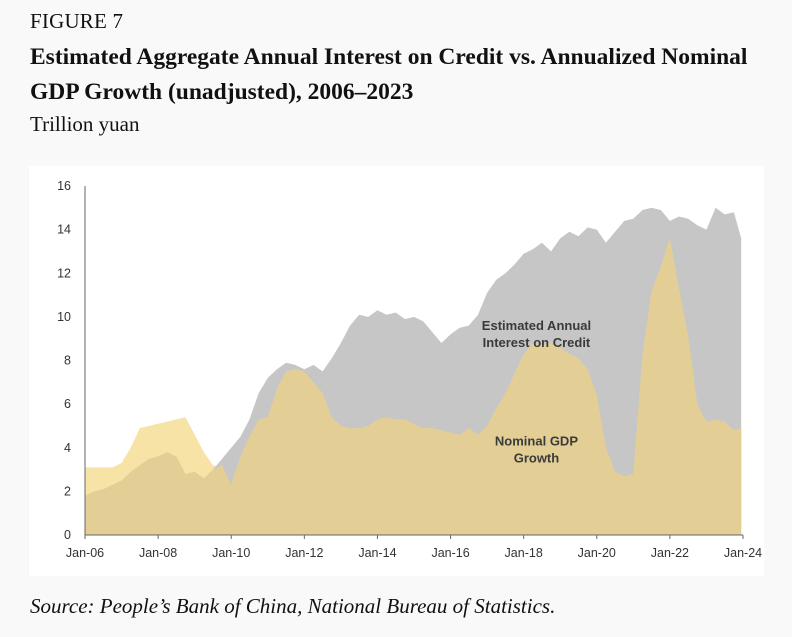 The image size is (792, 637). Describe the element at coordinates (450, 553) in the screenshot. I see `x-tick-label: Jan-16` at that location.